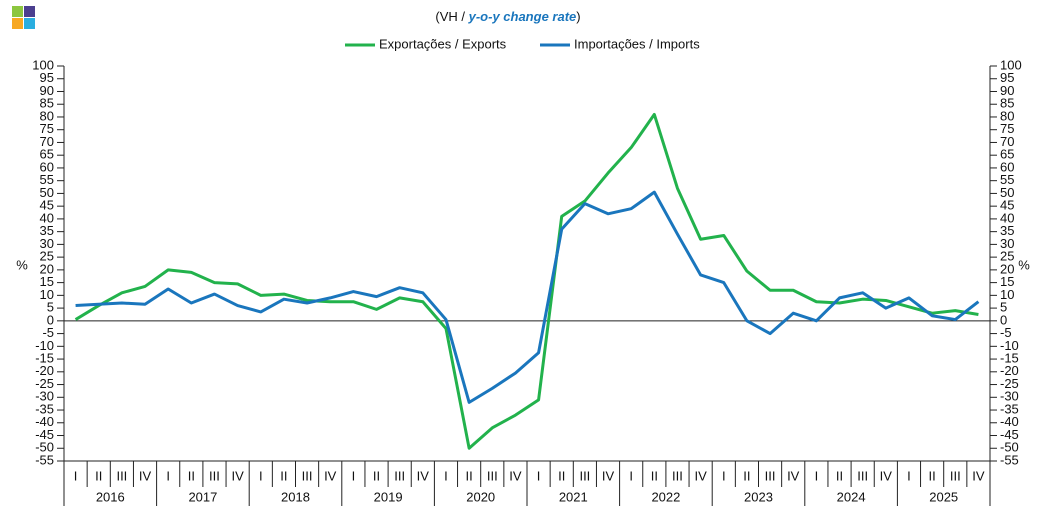 The image size is (1037, 506). Describe the element at coordinates (758, 496) in the screenshot. I see `year-label: 2023` at that location.